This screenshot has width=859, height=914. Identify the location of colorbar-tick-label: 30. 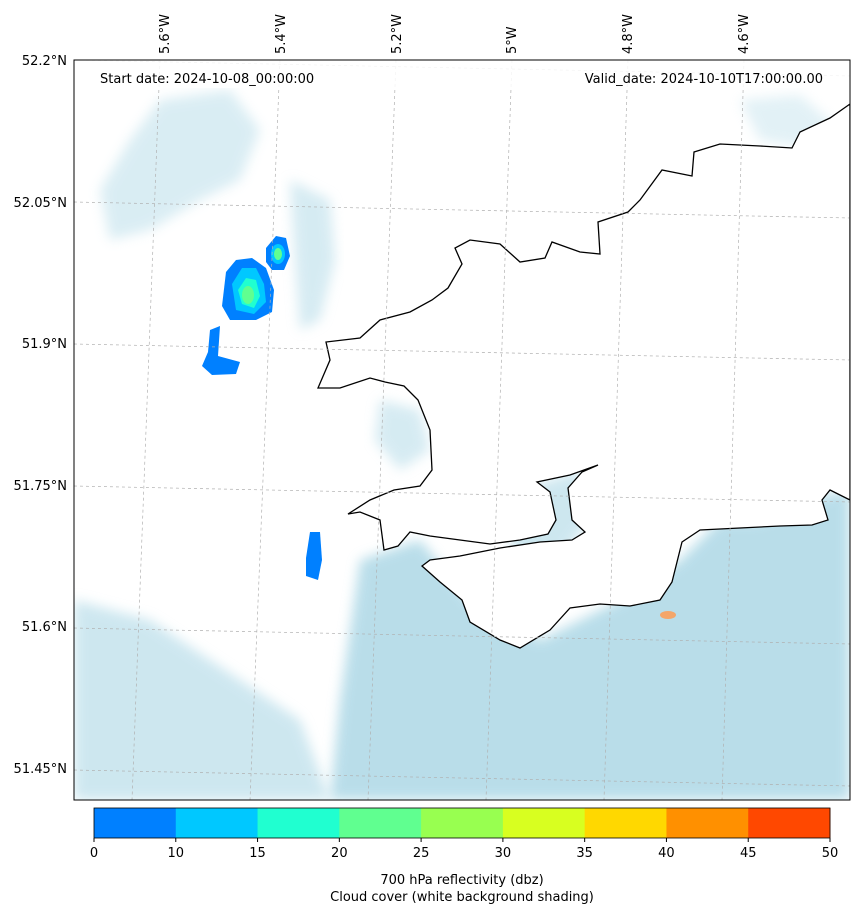
(503, 853).